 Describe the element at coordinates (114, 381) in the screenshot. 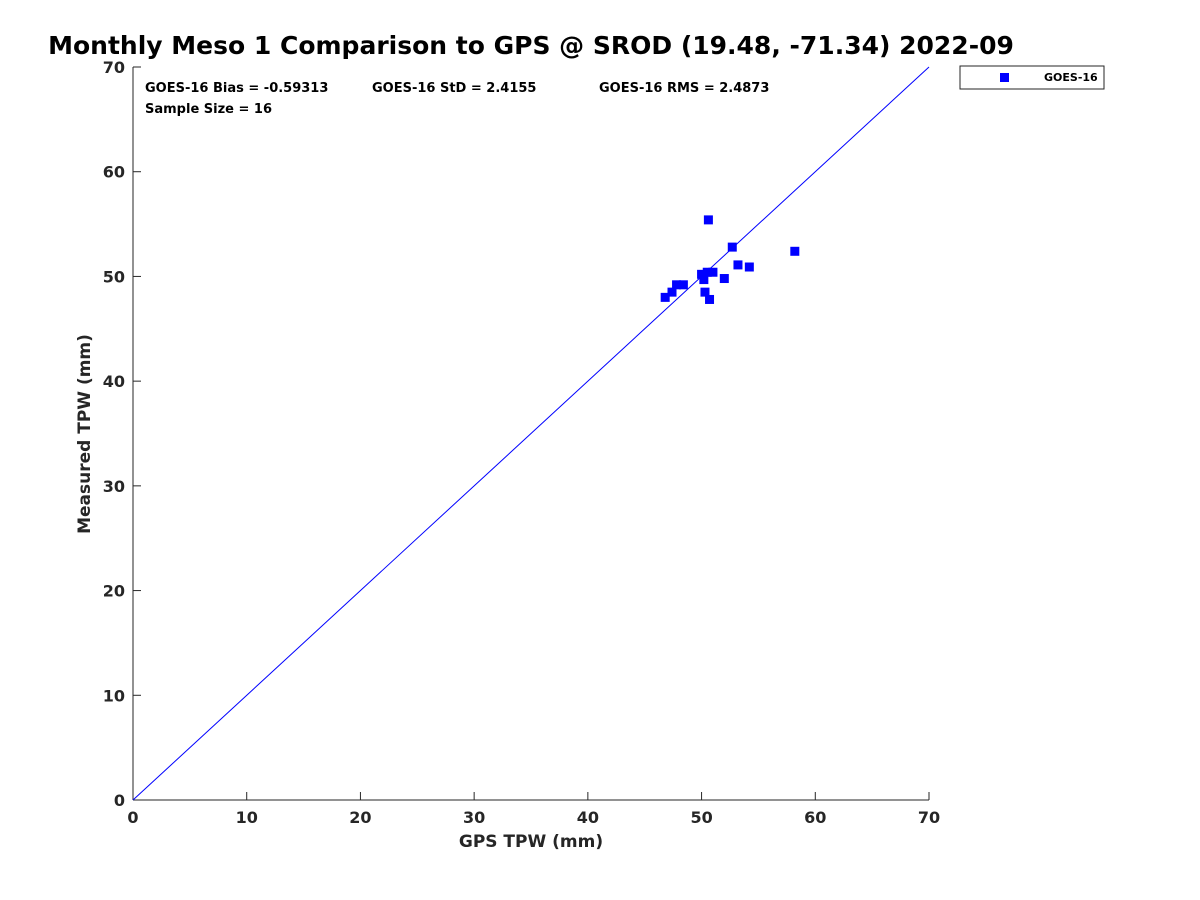

I see `y-tick-label: 40` at that location.